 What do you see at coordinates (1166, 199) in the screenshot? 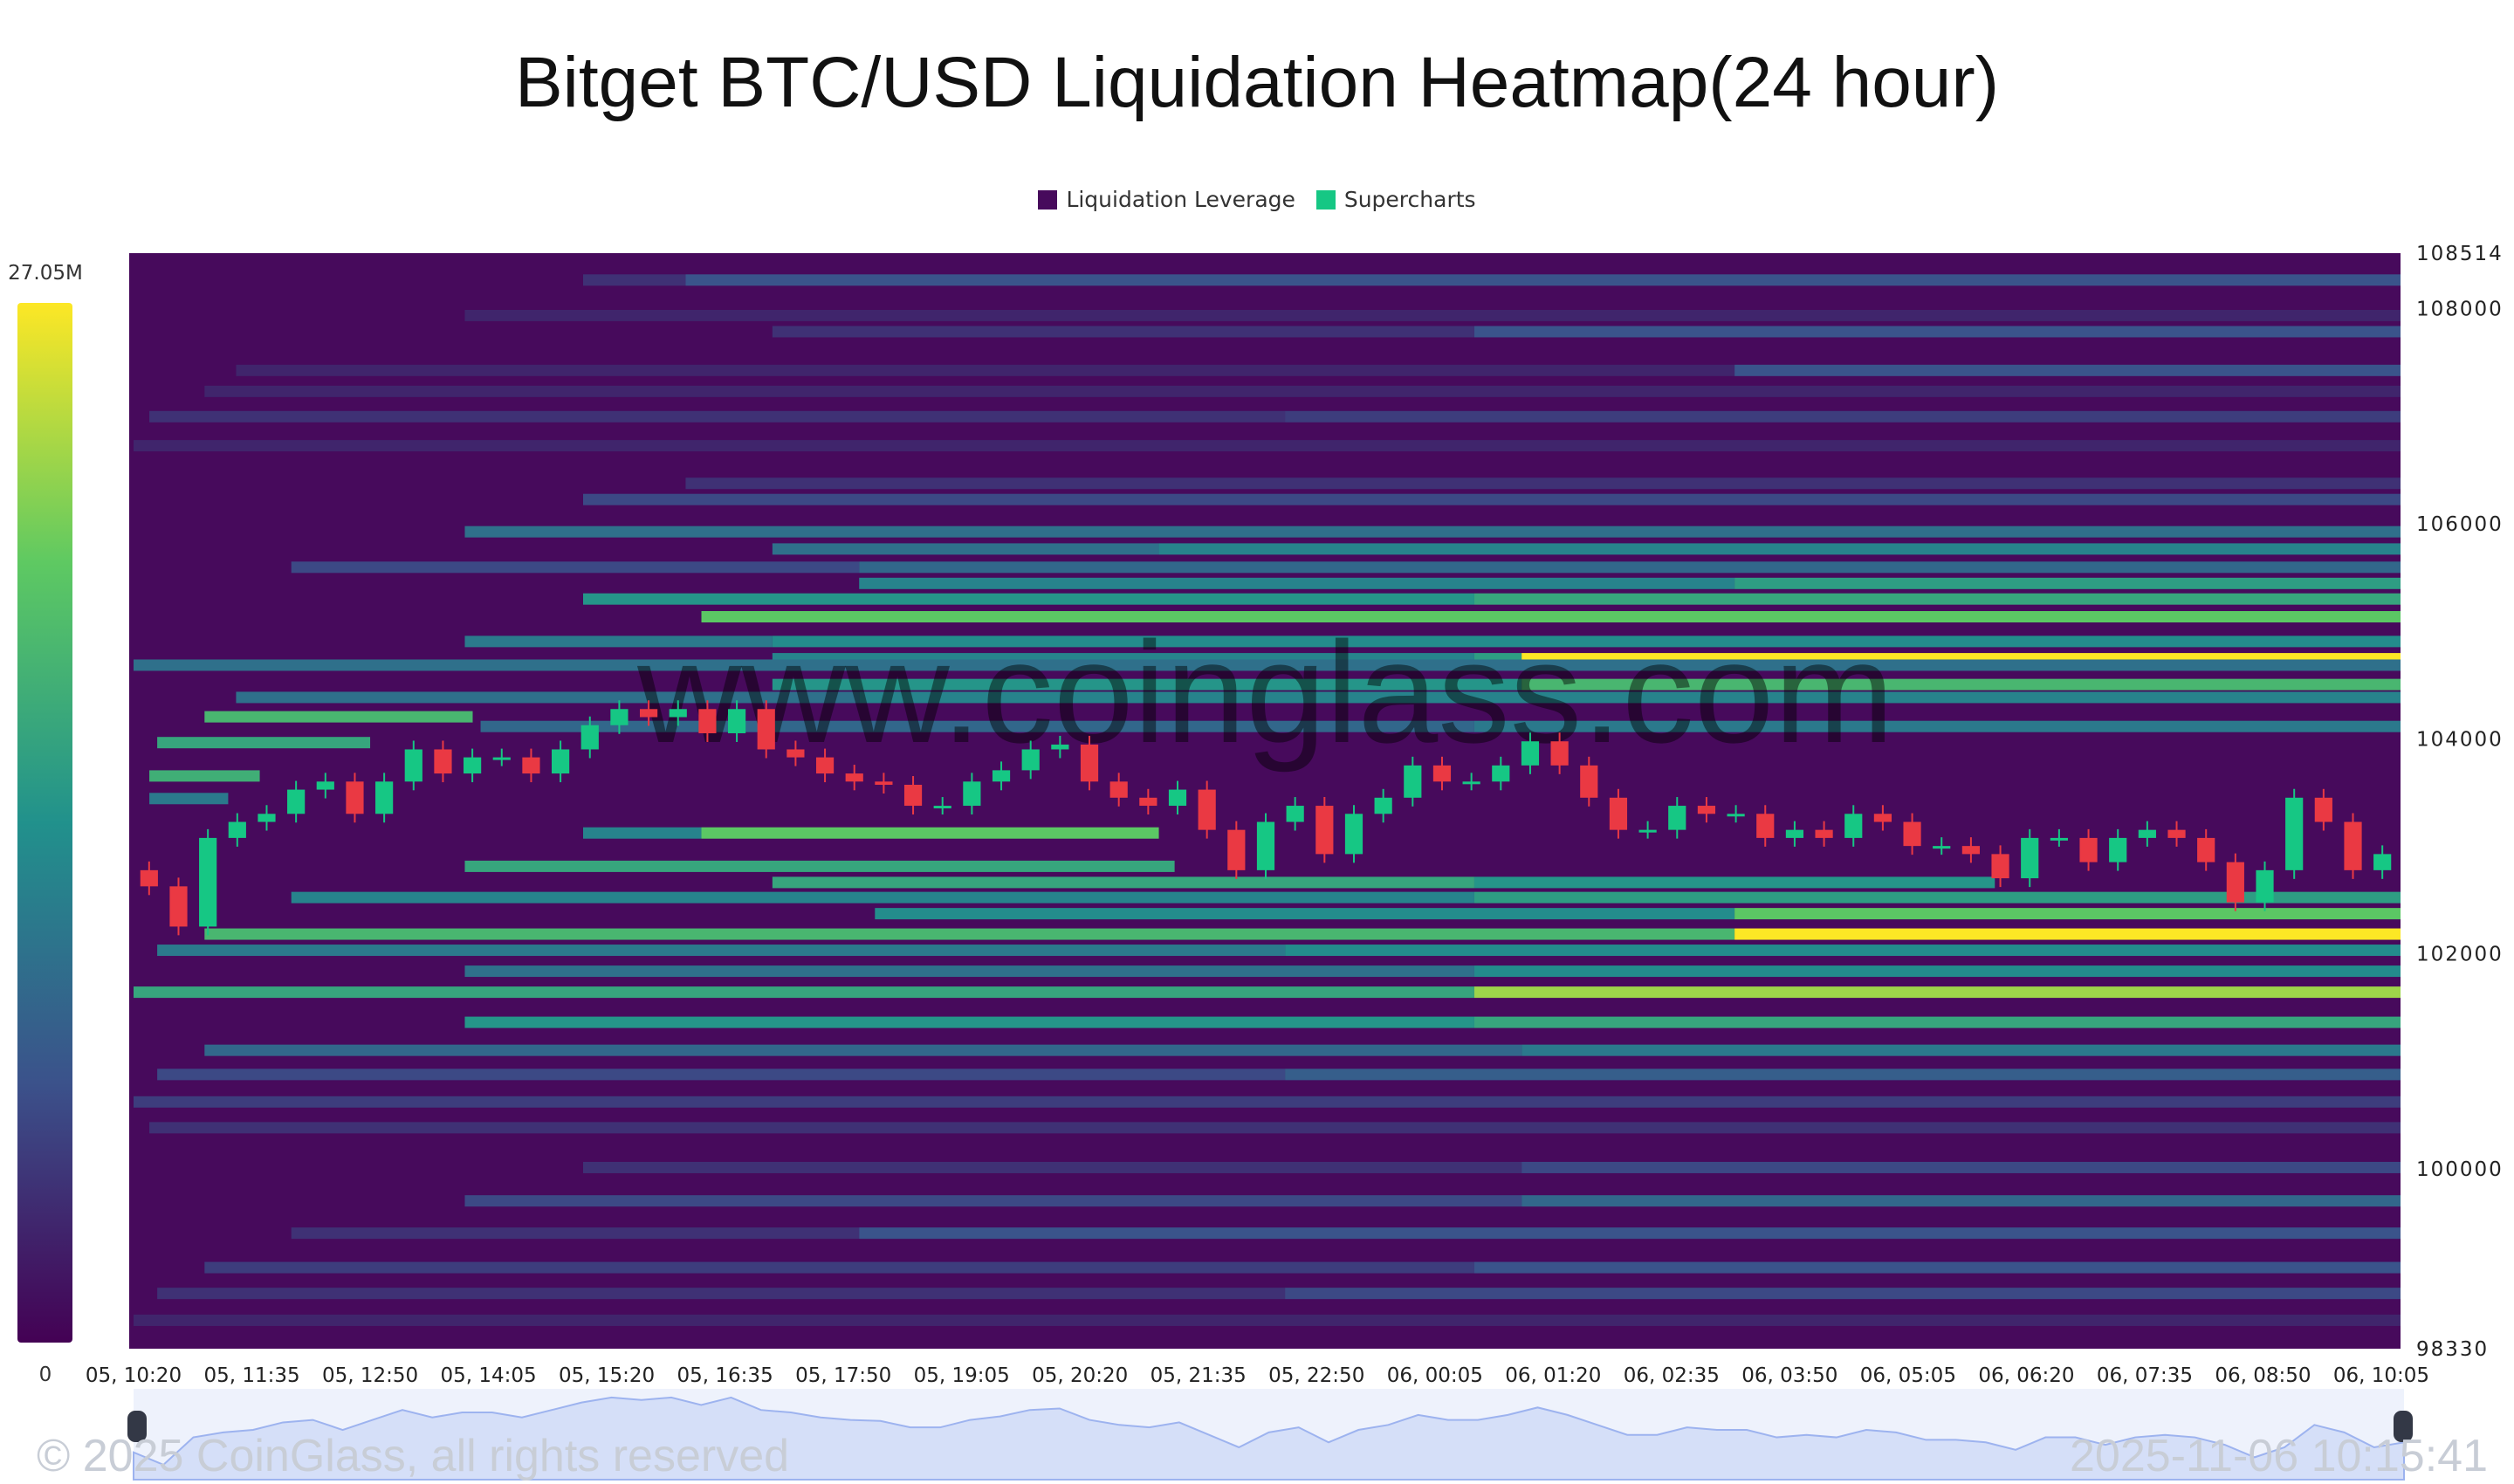
I see `legend-item-liquidation-leverage: Liquidation Leverage` at bounding box center [1166, 199].